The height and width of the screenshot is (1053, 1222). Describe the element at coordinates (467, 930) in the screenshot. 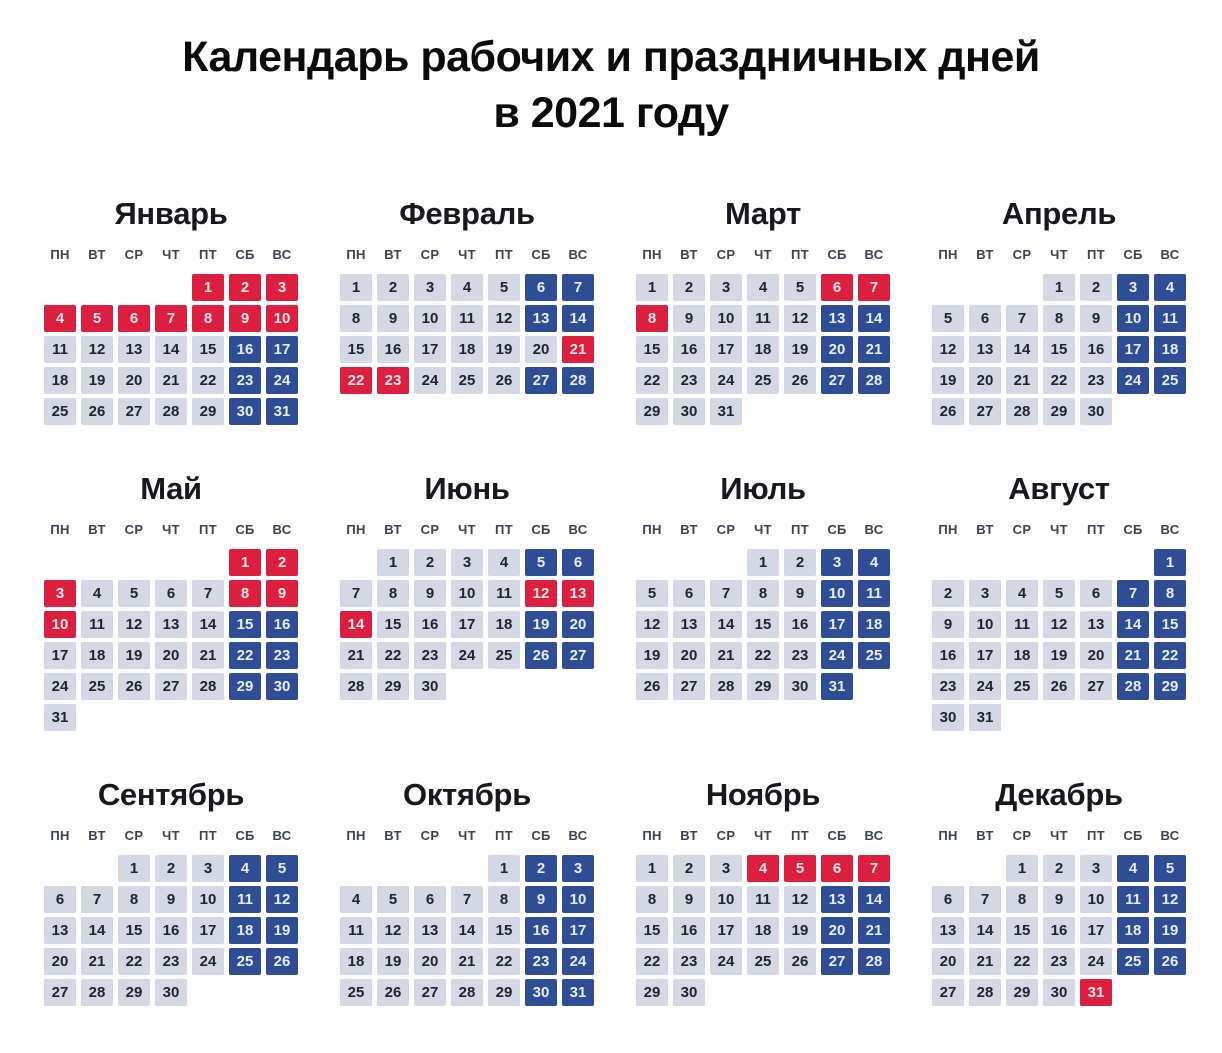

I see `day-cell-work: 14` at that location.